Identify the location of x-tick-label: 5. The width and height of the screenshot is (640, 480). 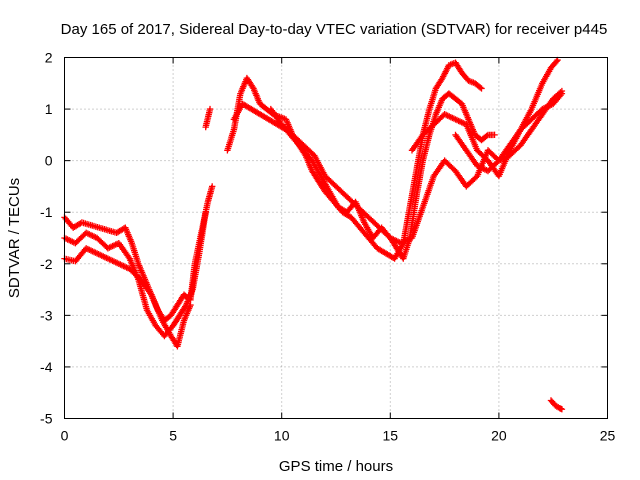
(173, 436).